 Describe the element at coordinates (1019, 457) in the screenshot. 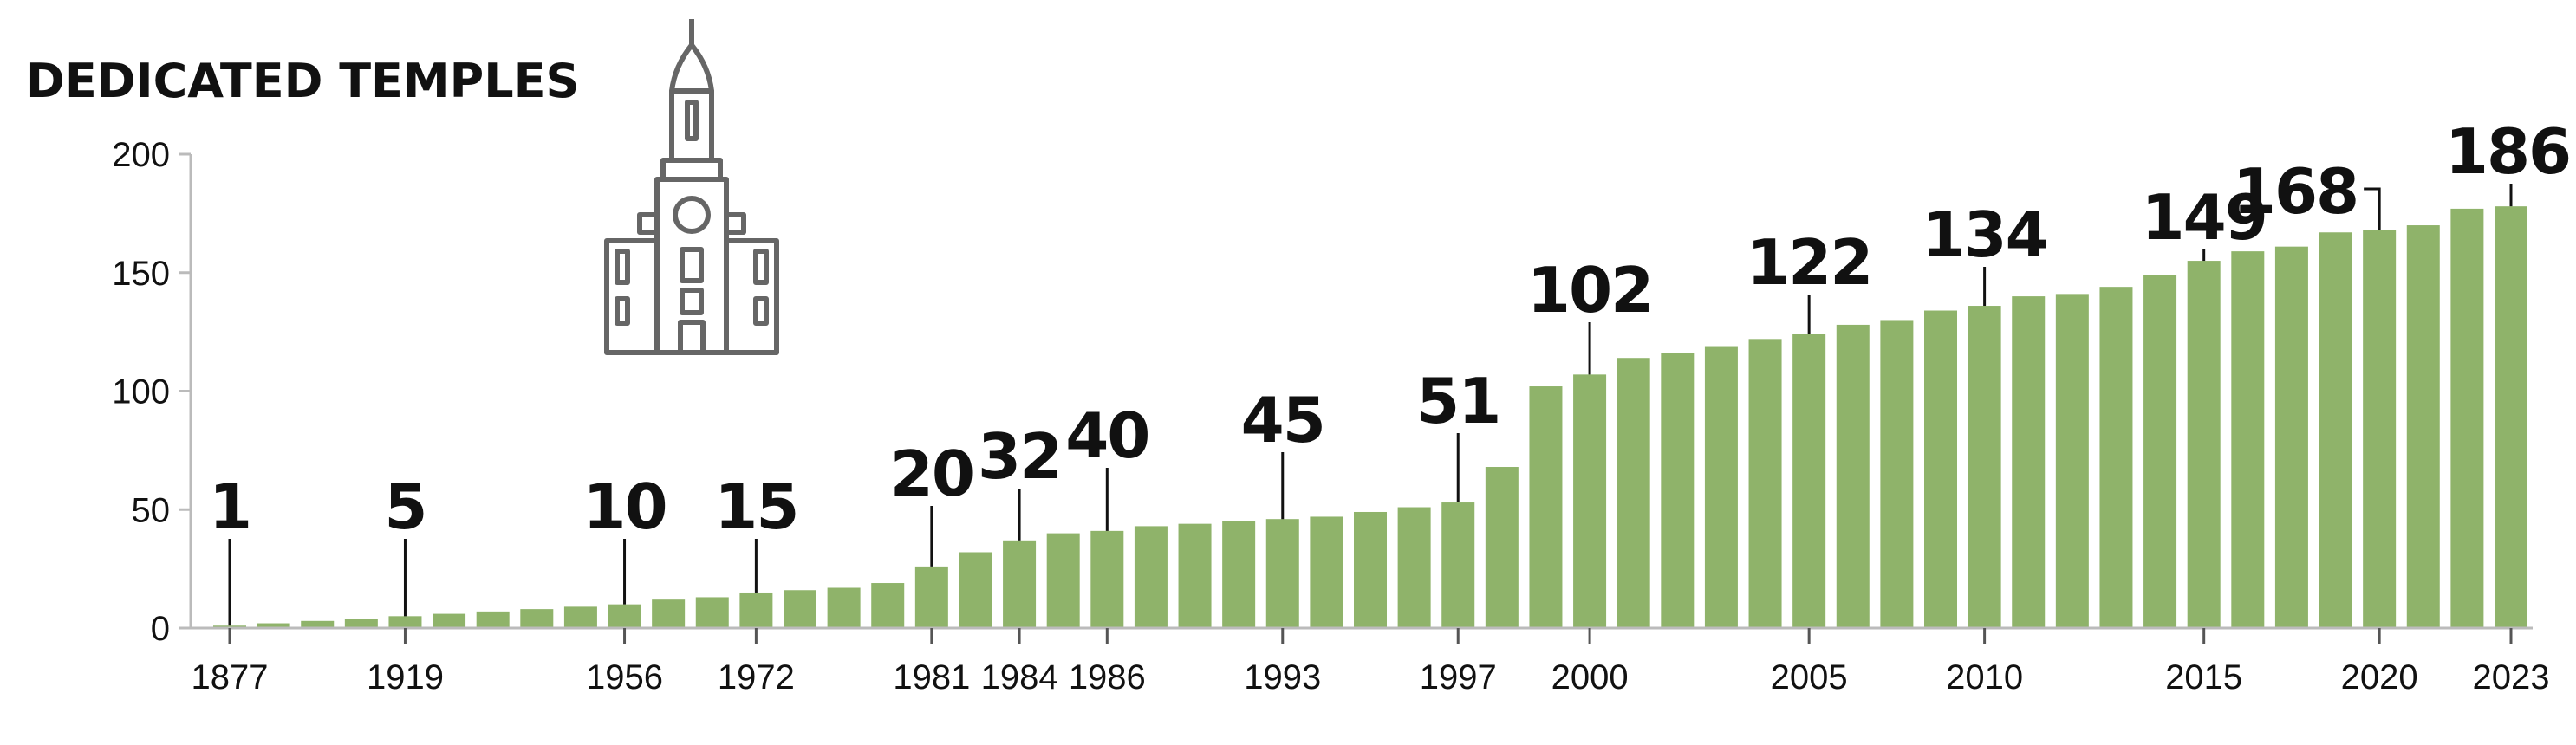

I see `data-label: 32` at that location.